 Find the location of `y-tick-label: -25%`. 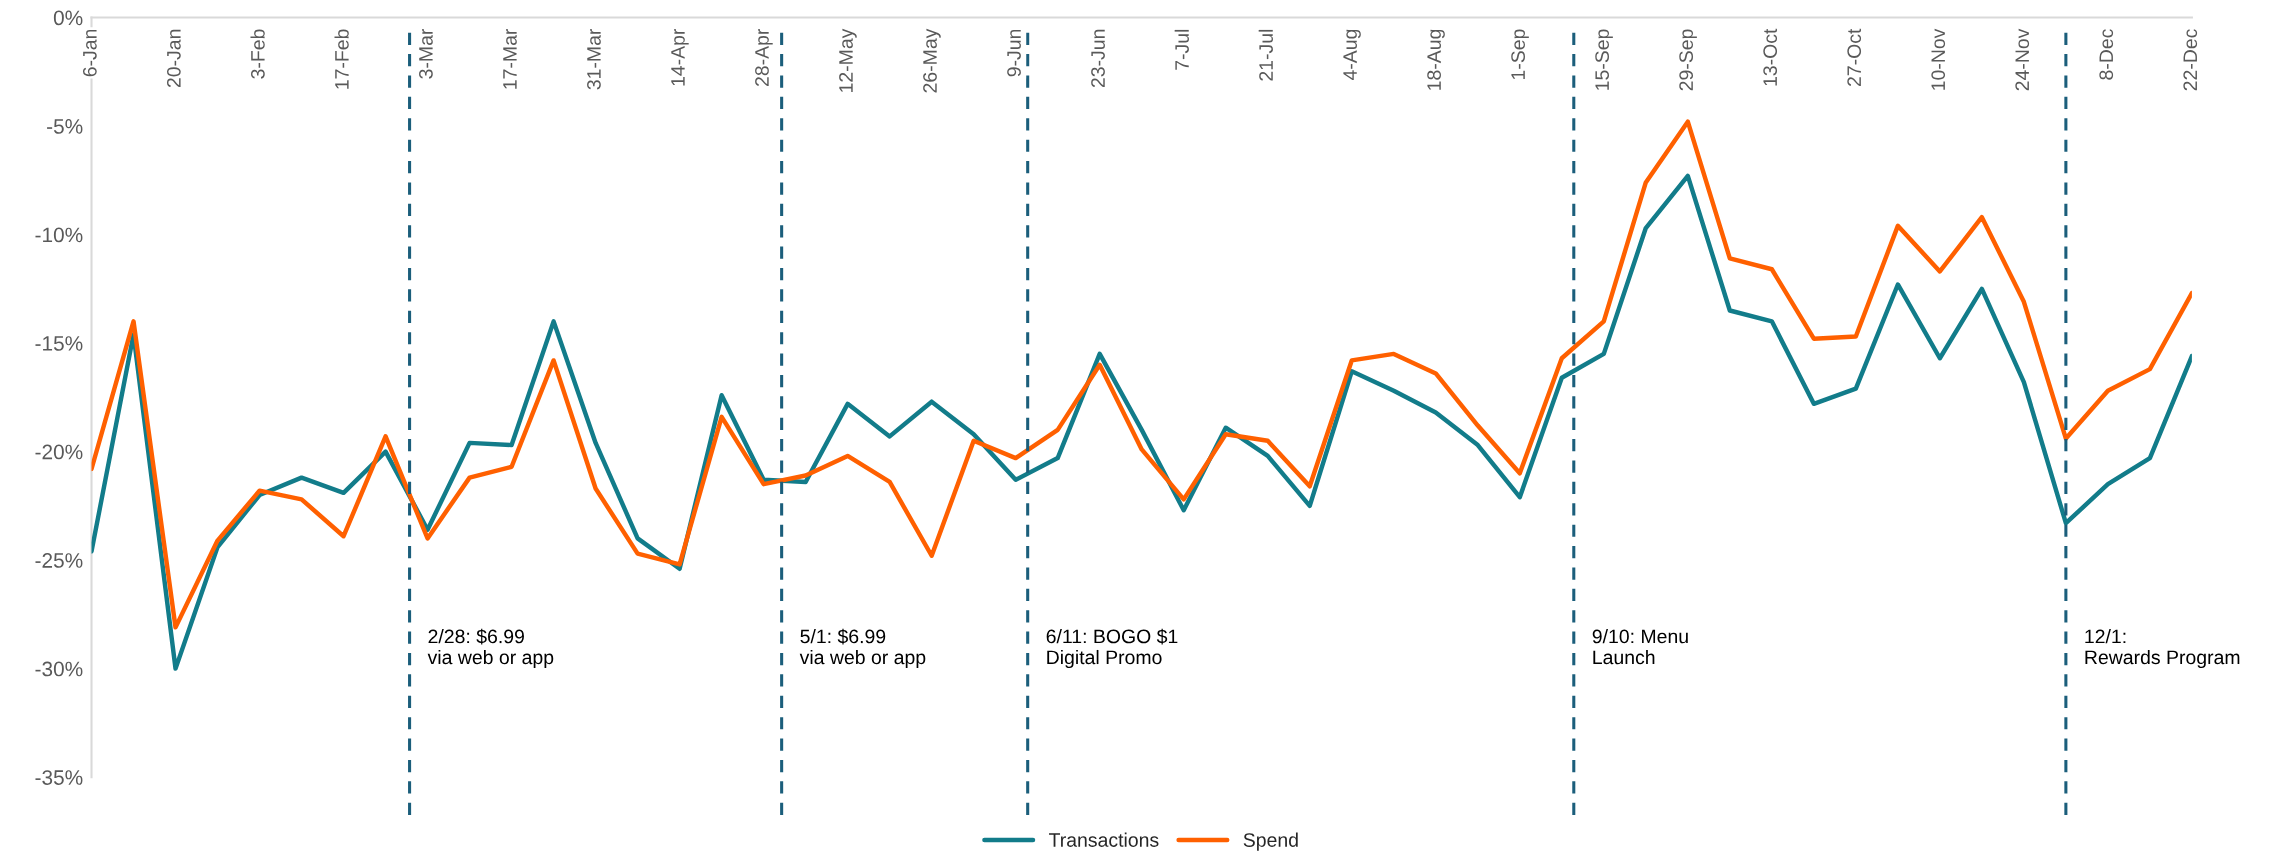

y-tick-label: -25% is located at coordinates (59, 560).